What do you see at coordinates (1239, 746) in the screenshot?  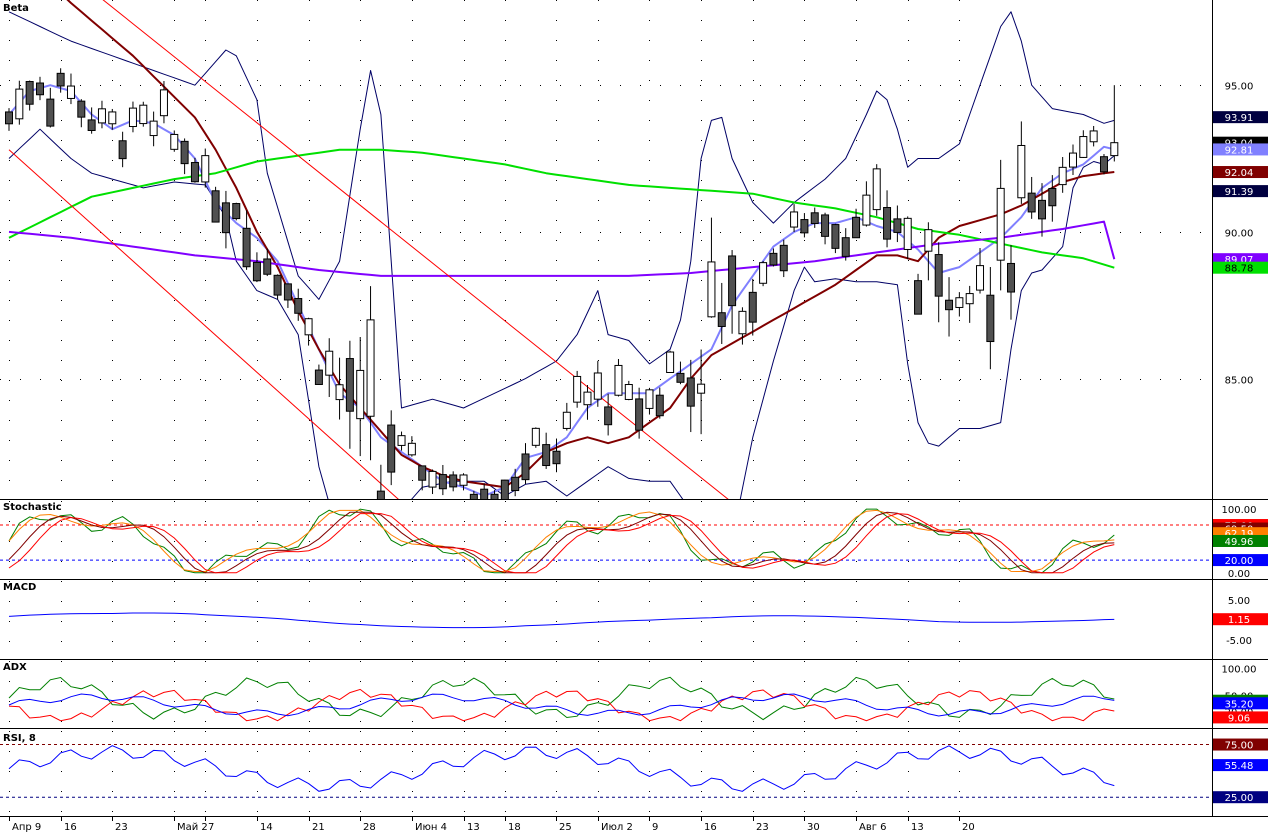 I see `rsi-value-tag-label: 75.00` at bounding box center [1239, 746].